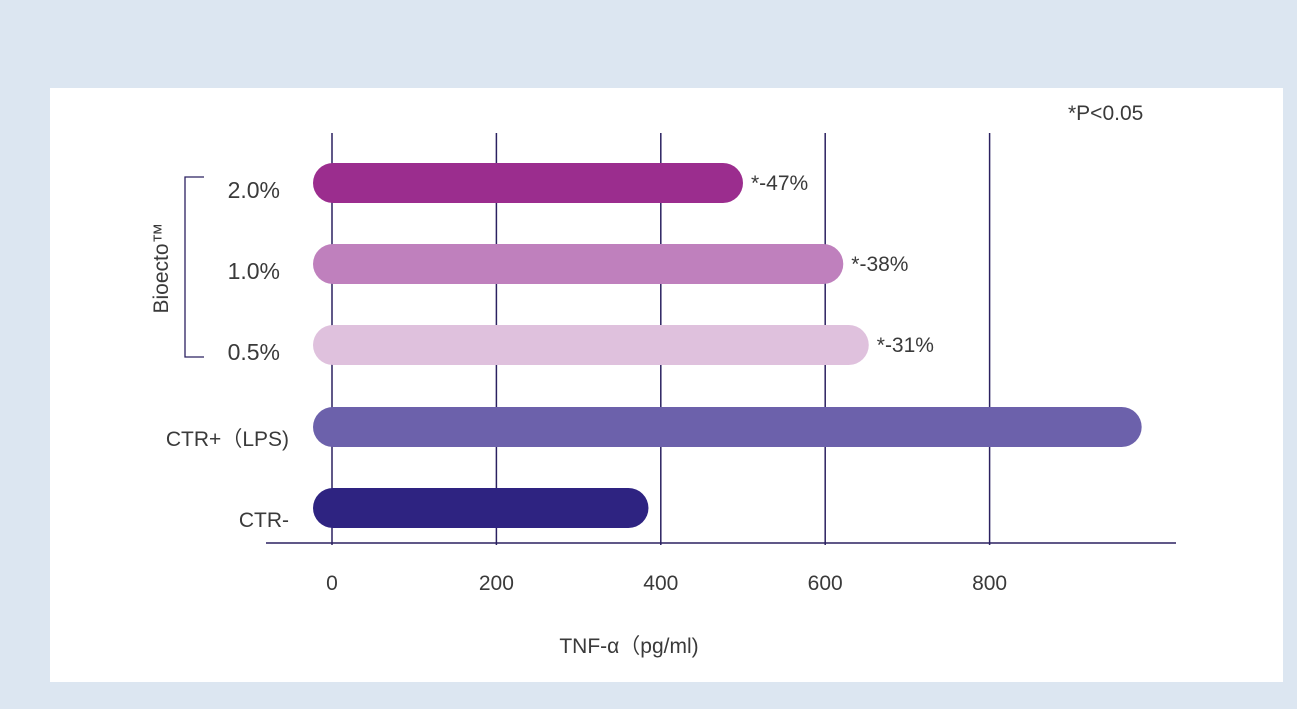 This screenshot has width=1297, height=709. What do you see at coordinates (227, 439) in the screenshot?
I see `category-label: CTR+（LPS)` at bounding box center [227, 439].